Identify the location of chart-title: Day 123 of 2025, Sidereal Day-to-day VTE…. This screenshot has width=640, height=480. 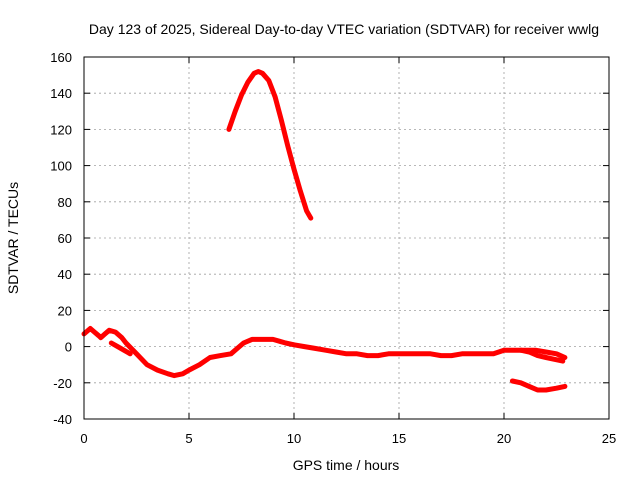
(344, 29).